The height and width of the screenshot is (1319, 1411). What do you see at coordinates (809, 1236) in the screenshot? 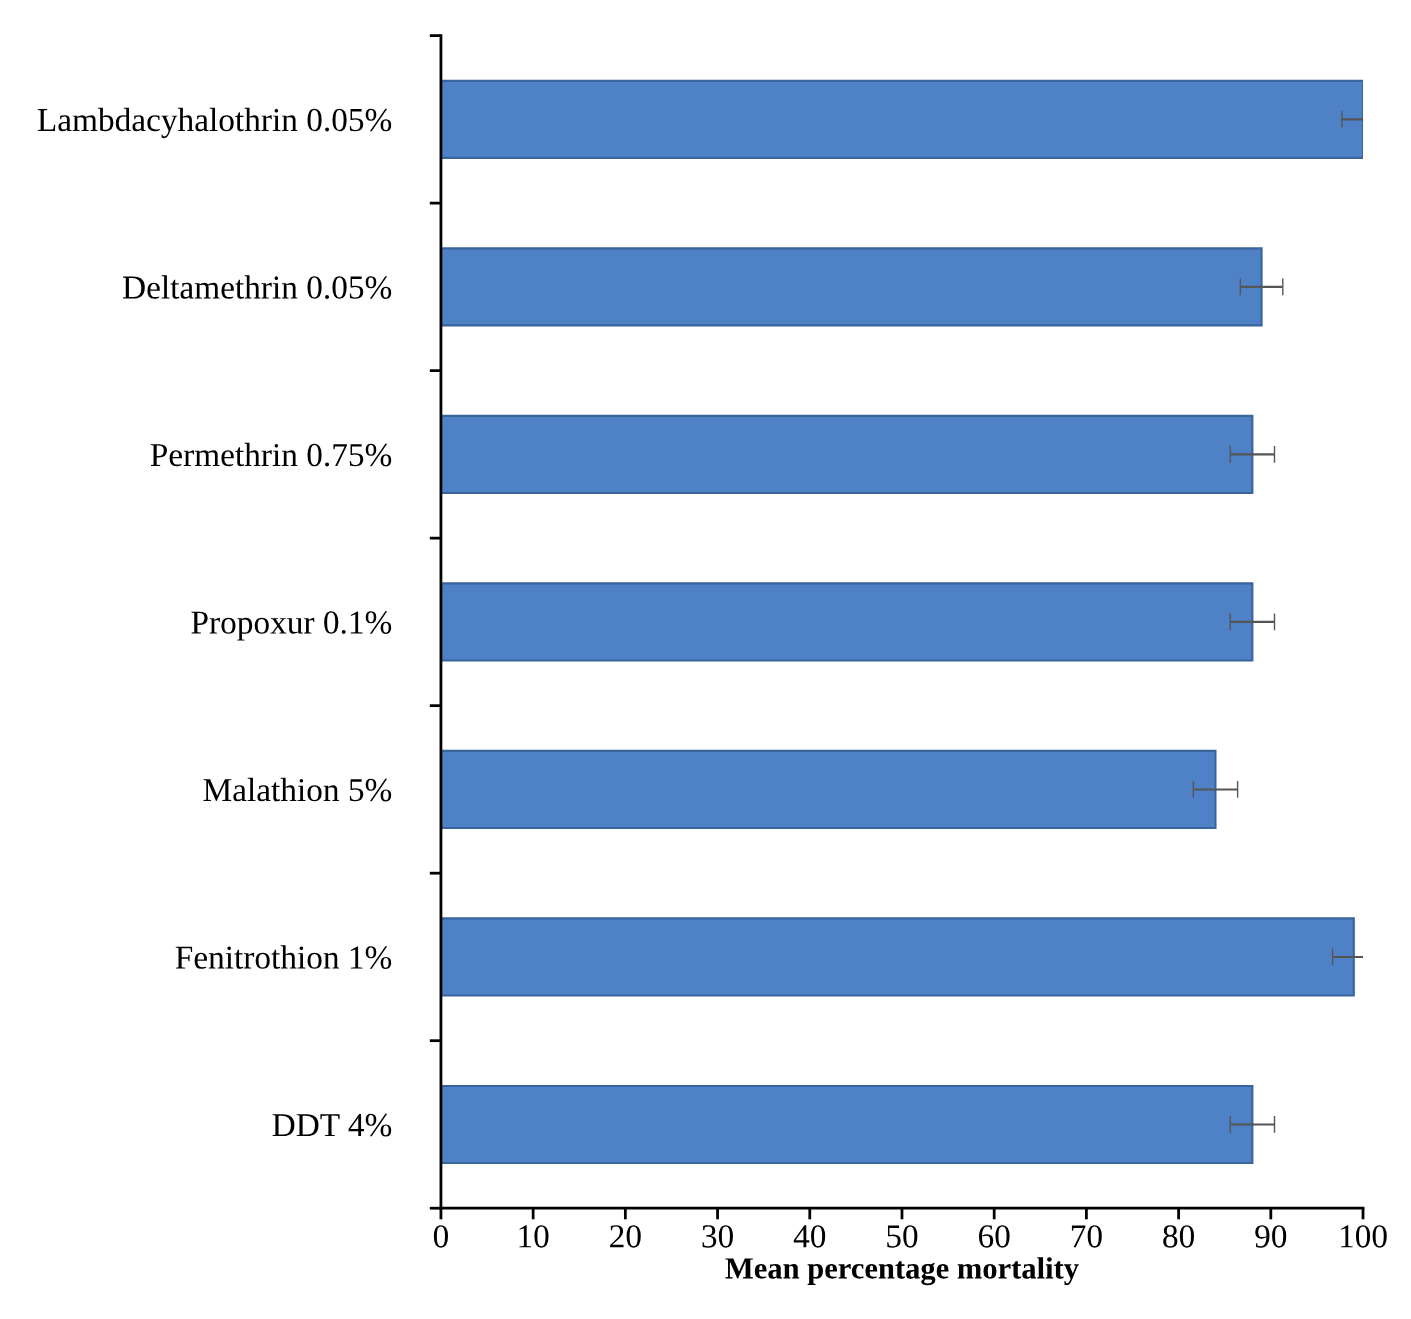
I see `x-tick-label: 40` at bounding box center [809, 1236].